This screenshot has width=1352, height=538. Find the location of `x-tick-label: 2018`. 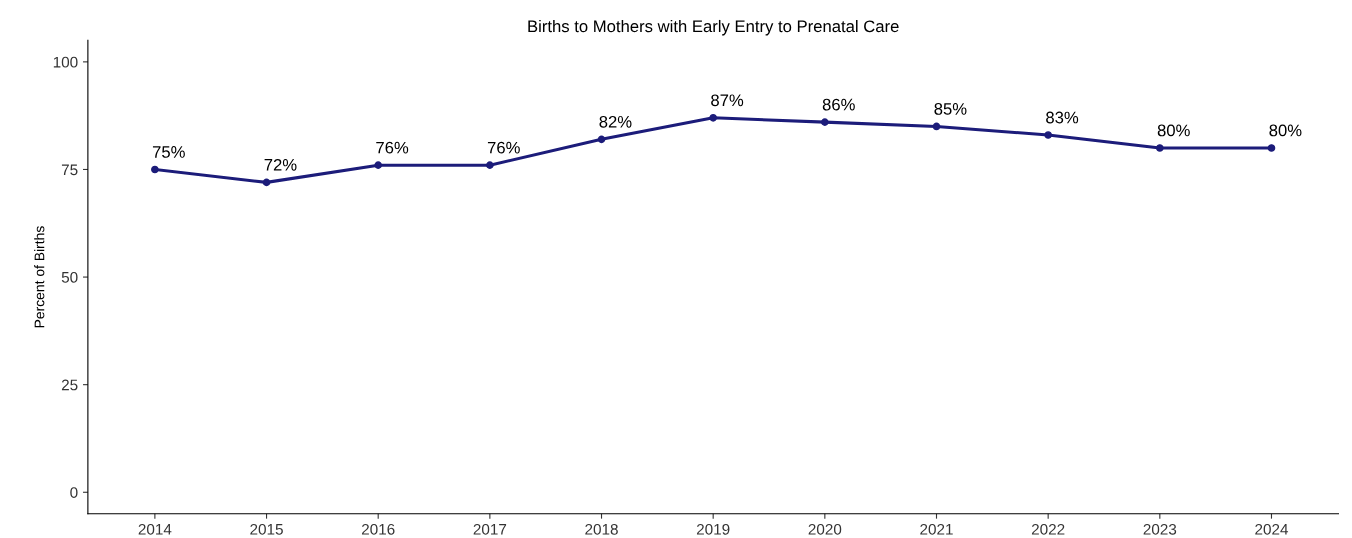

x-tick-label: 2018 is located at coordinates (601, 529).